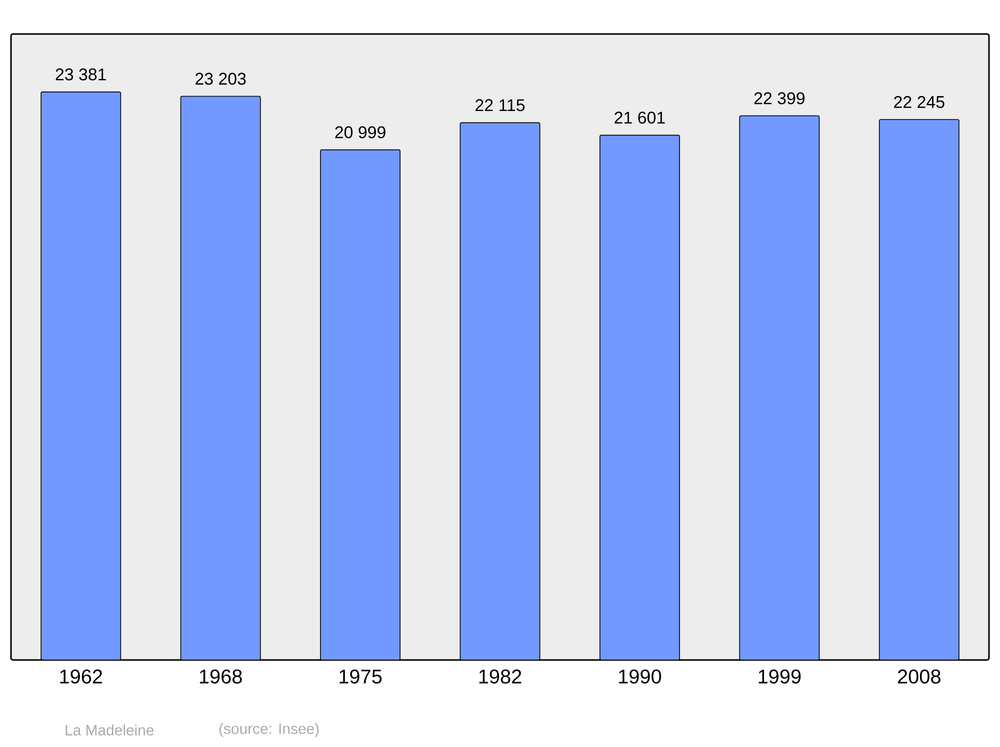 The width and height of the screenshot is (1000, 747). What do you see at coordinates (779, 677) in the screenshot?
I see `x-tick-label: 1999` at bounding box center [779, 677].